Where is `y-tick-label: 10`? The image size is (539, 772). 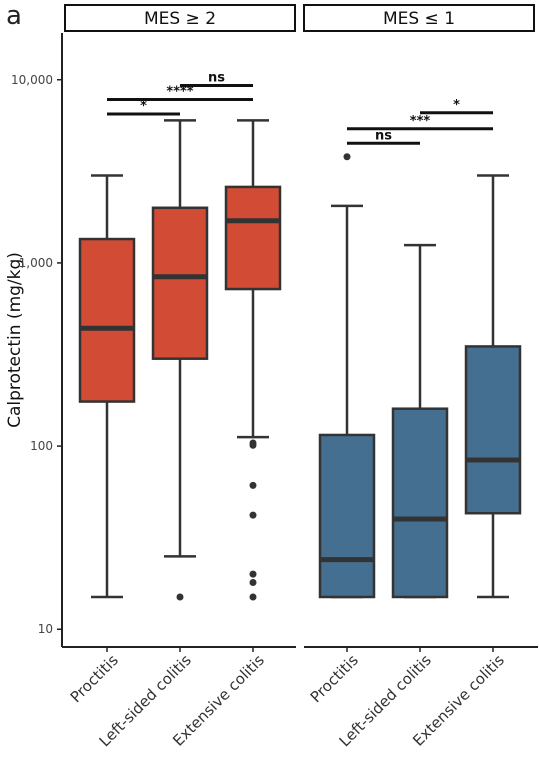 y-tick-label: 10 is located at coordinates (45, 629).